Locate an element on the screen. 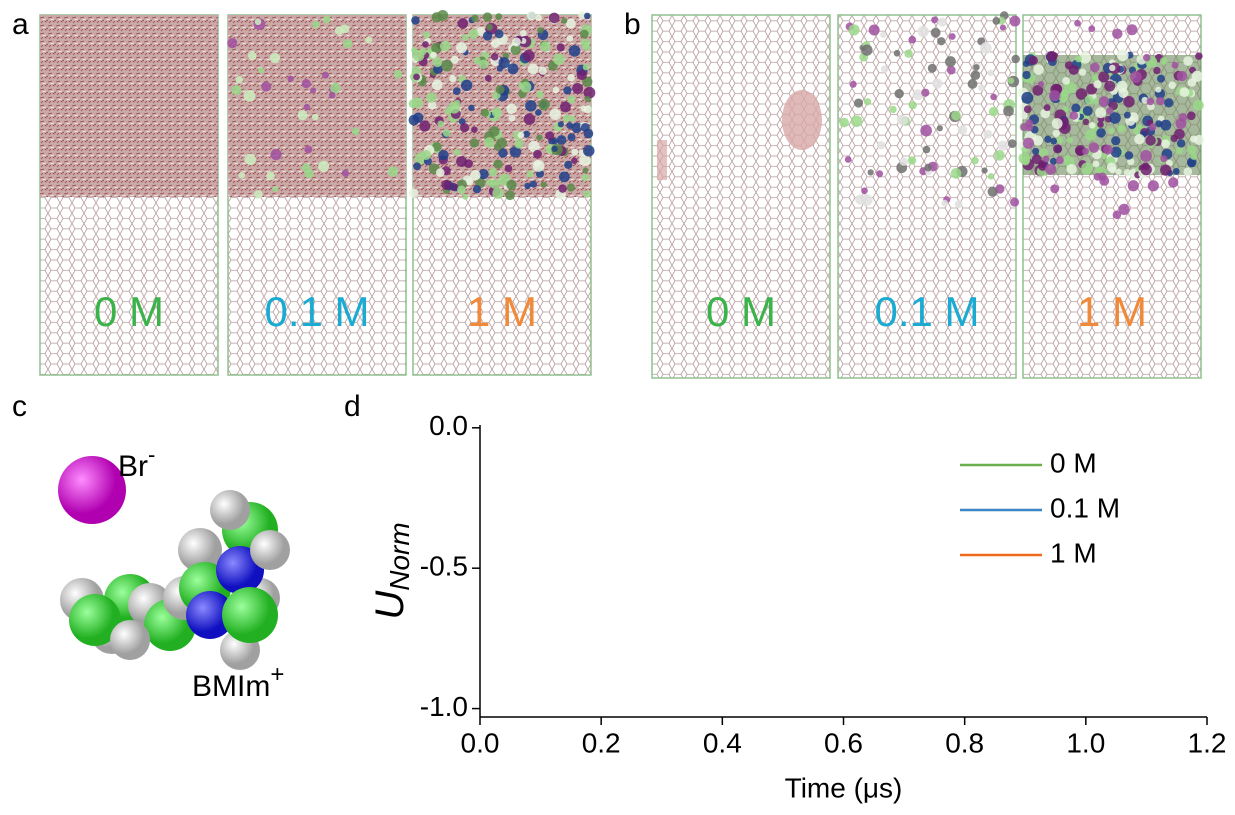  x-tick-label: 0.6 is located at coordinates (843, 742).